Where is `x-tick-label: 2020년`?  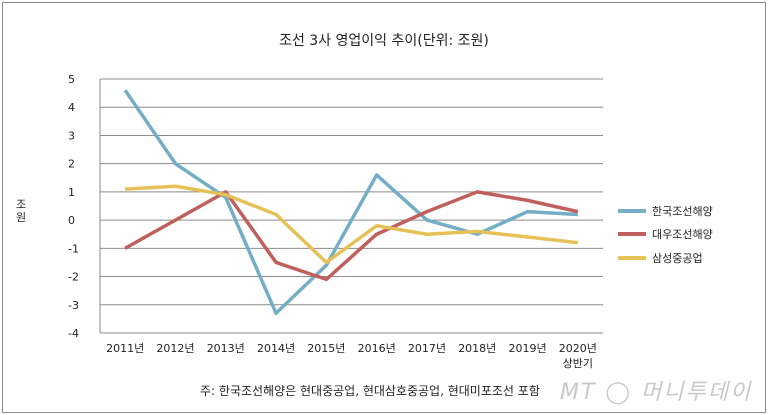 x-tick-label: 2020년 is located at coordinates (578, 348).